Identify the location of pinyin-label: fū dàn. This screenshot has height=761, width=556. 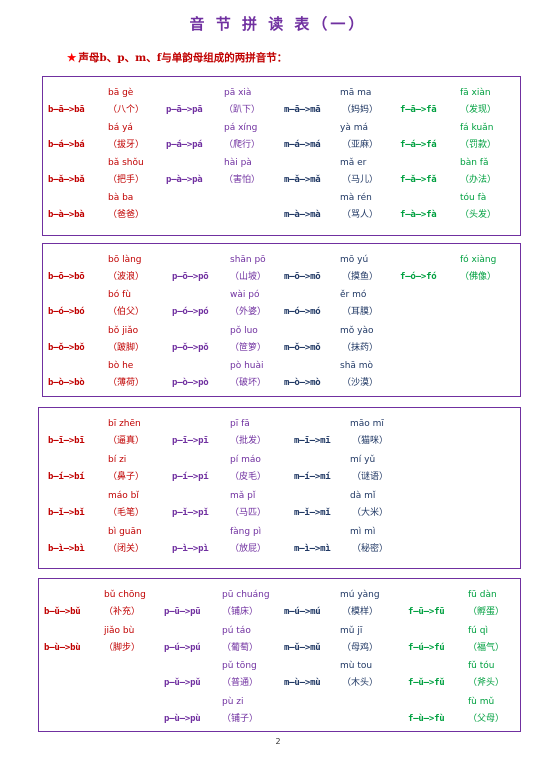
(482, 595).